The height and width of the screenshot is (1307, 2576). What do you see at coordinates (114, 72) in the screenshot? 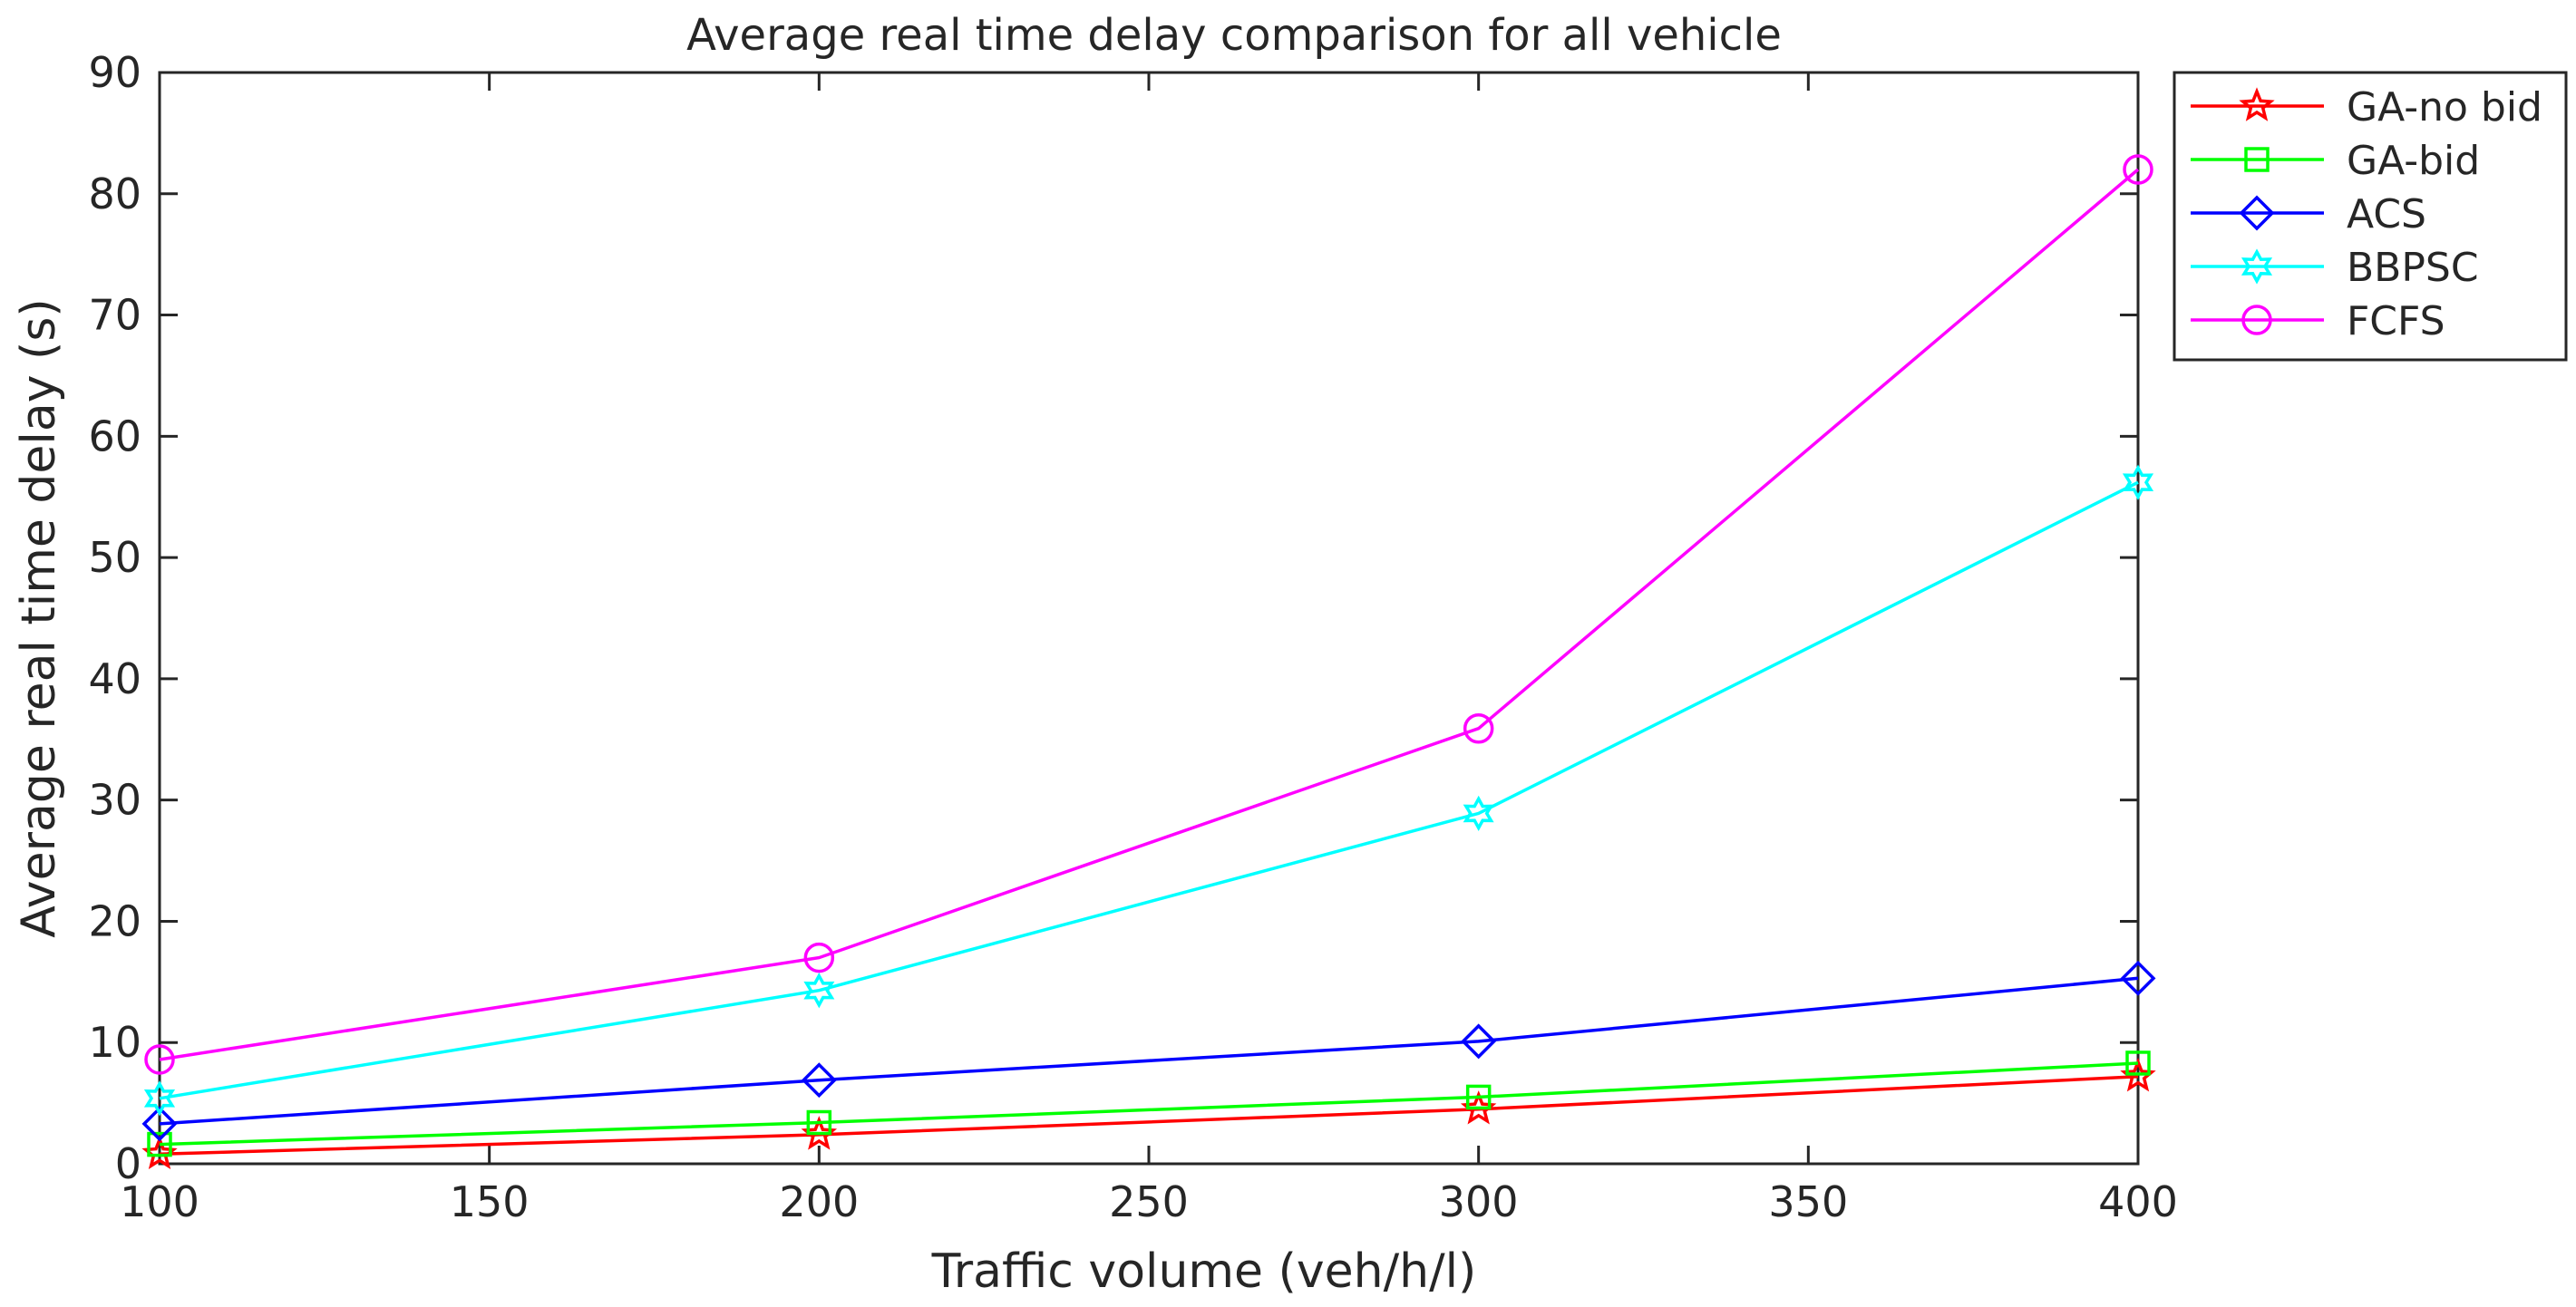
I see `y-tick-label: 90` at bounding box center [114, 72].